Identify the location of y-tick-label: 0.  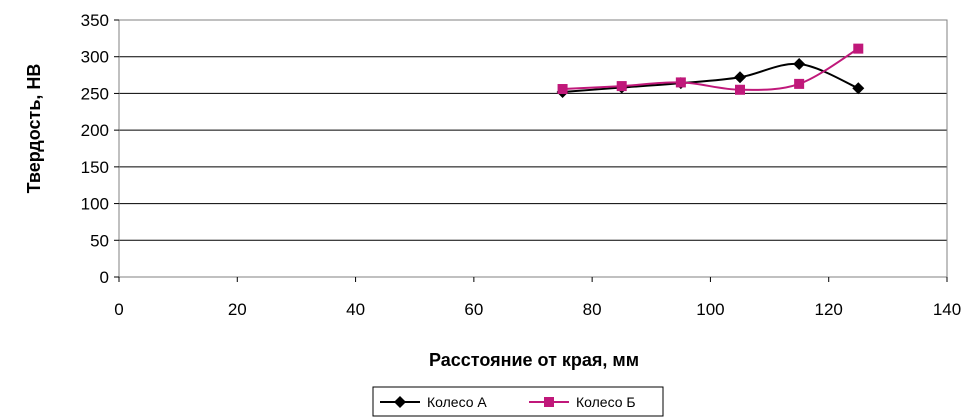
(104, 277).